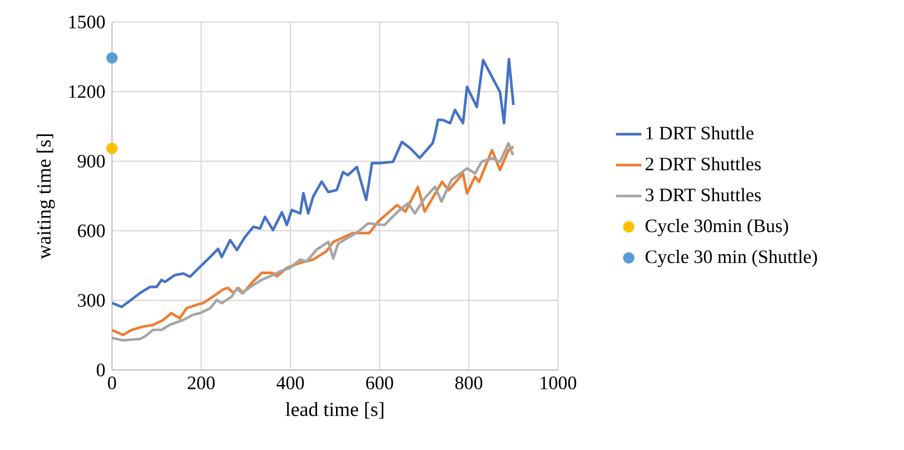 The image size is (904, 450). I want to click on legend-label: 3 DRT Shuttles, so click(703, 195).